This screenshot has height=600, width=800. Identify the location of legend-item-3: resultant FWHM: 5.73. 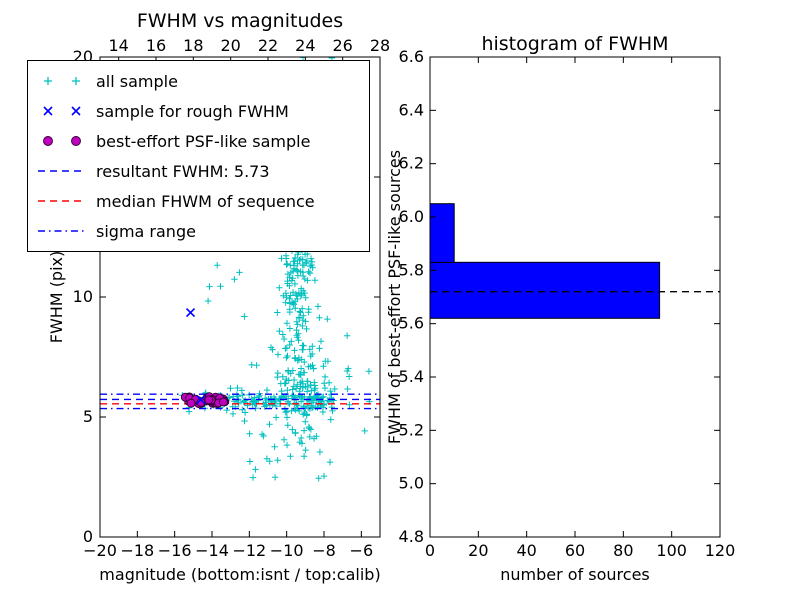
(198, 171).